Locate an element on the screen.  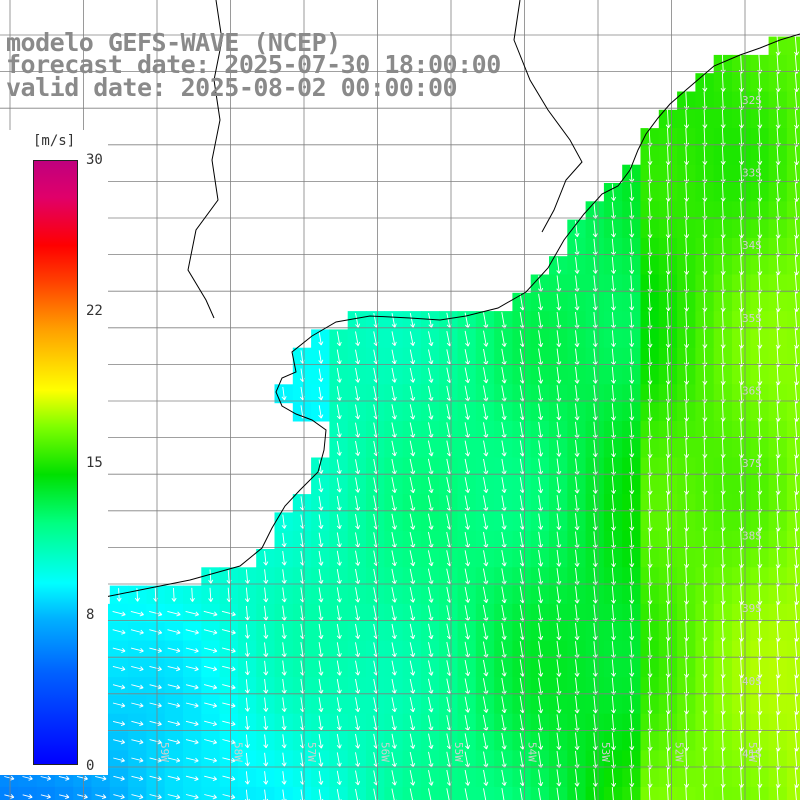
model-title: modelo GEFS-WAVE (NCEP) is located at coordinates (173, 42).